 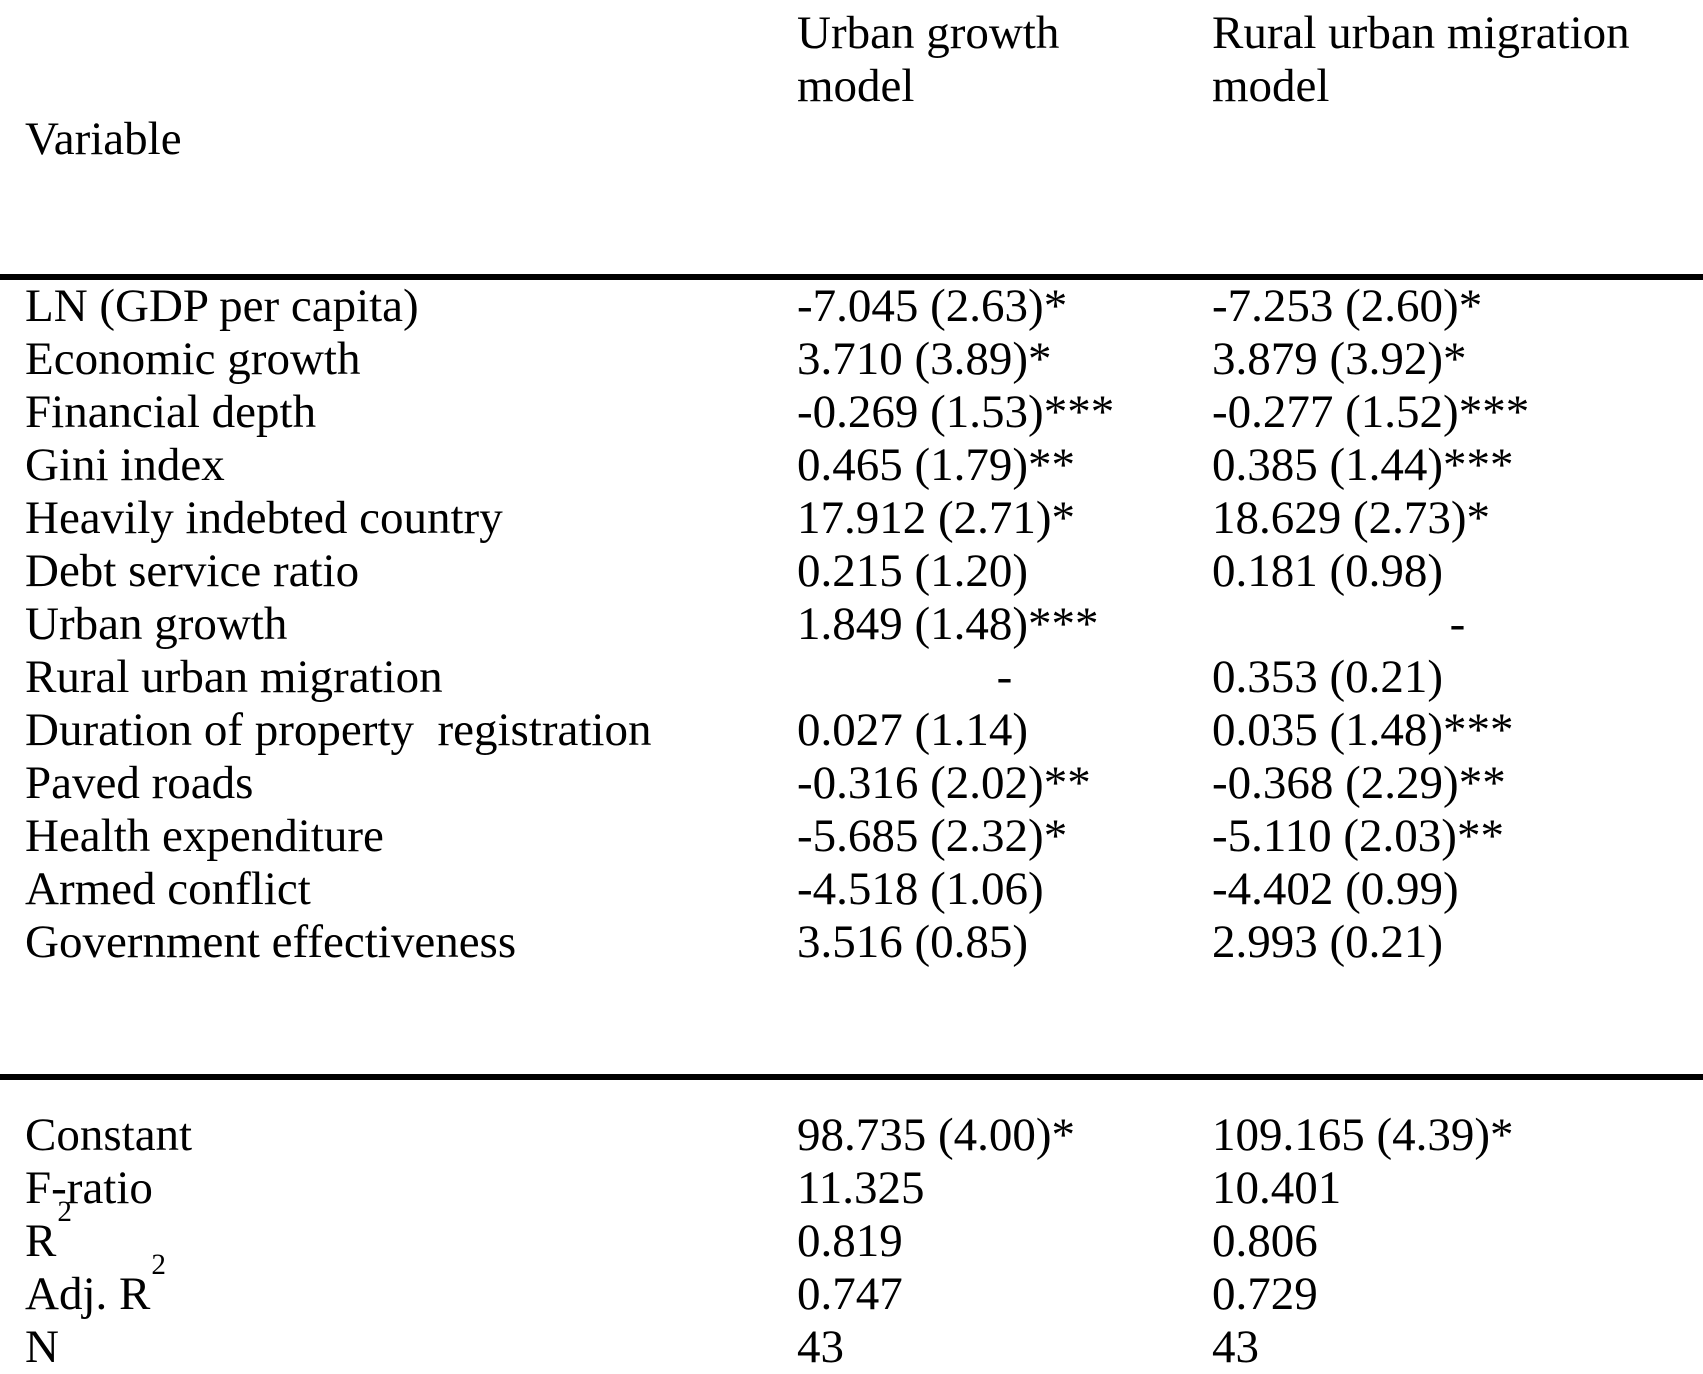 I want to click on variable-cell: Urban growth, so click(x=156, y=624).